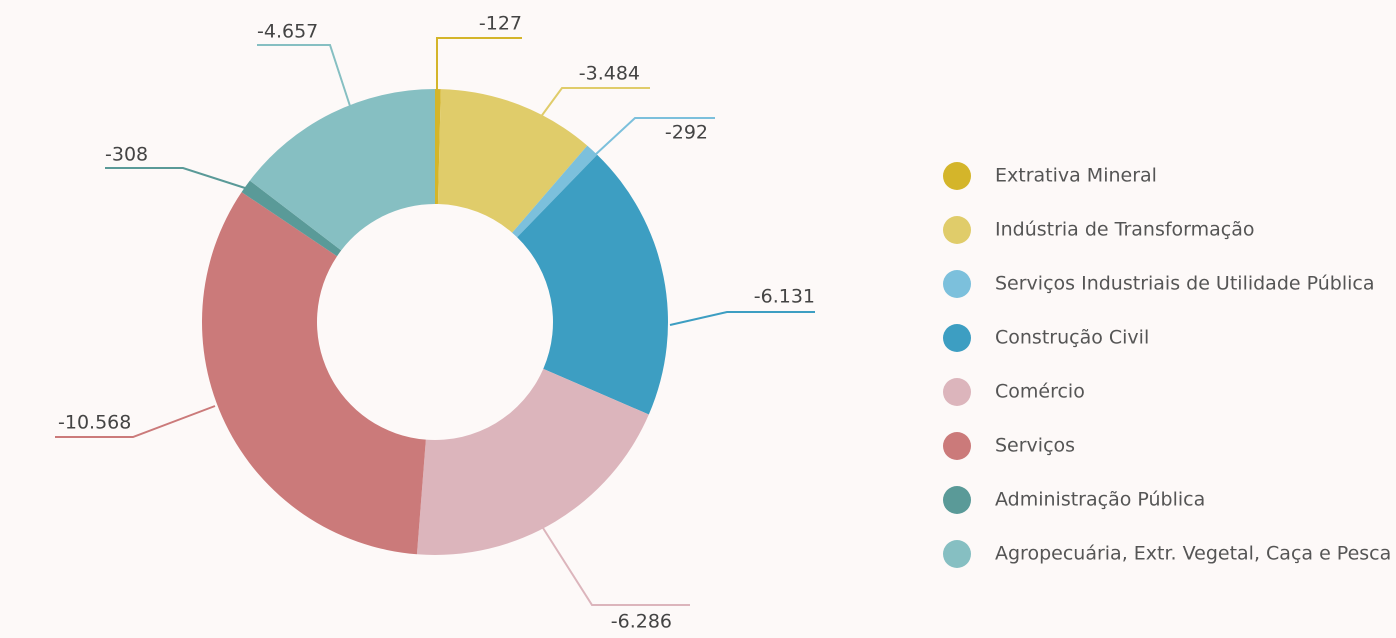 Image resolution: width=1396 pixels, height=638 pixels. Describe the element at coordinates (1035, 446) in the screenshot. I see `legend-label: Serviços` at that location.